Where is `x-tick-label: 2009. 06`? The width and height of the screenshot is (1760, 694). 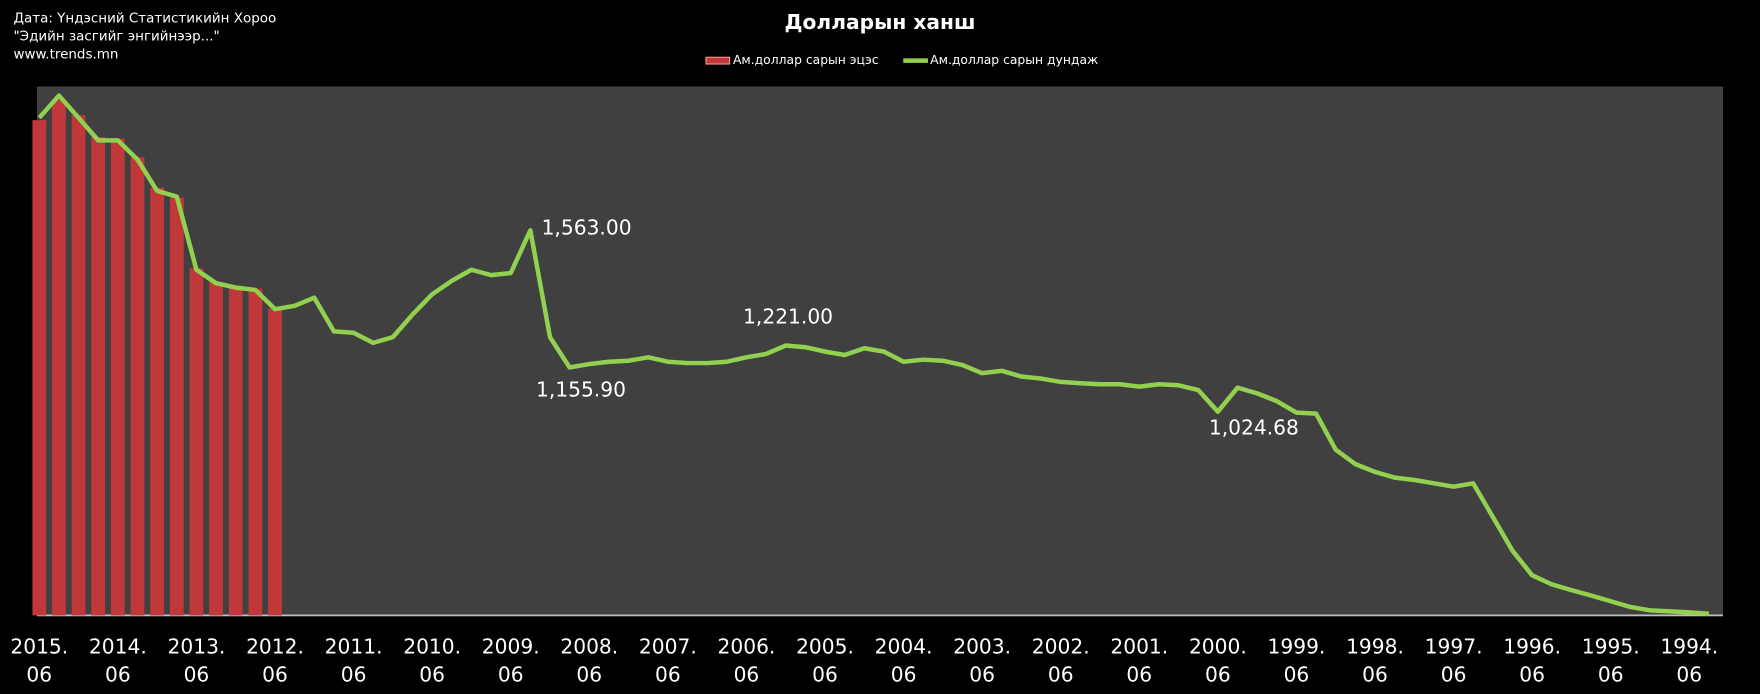
x-tick-label: 2009. 06 is located at coordinates (510, 661).